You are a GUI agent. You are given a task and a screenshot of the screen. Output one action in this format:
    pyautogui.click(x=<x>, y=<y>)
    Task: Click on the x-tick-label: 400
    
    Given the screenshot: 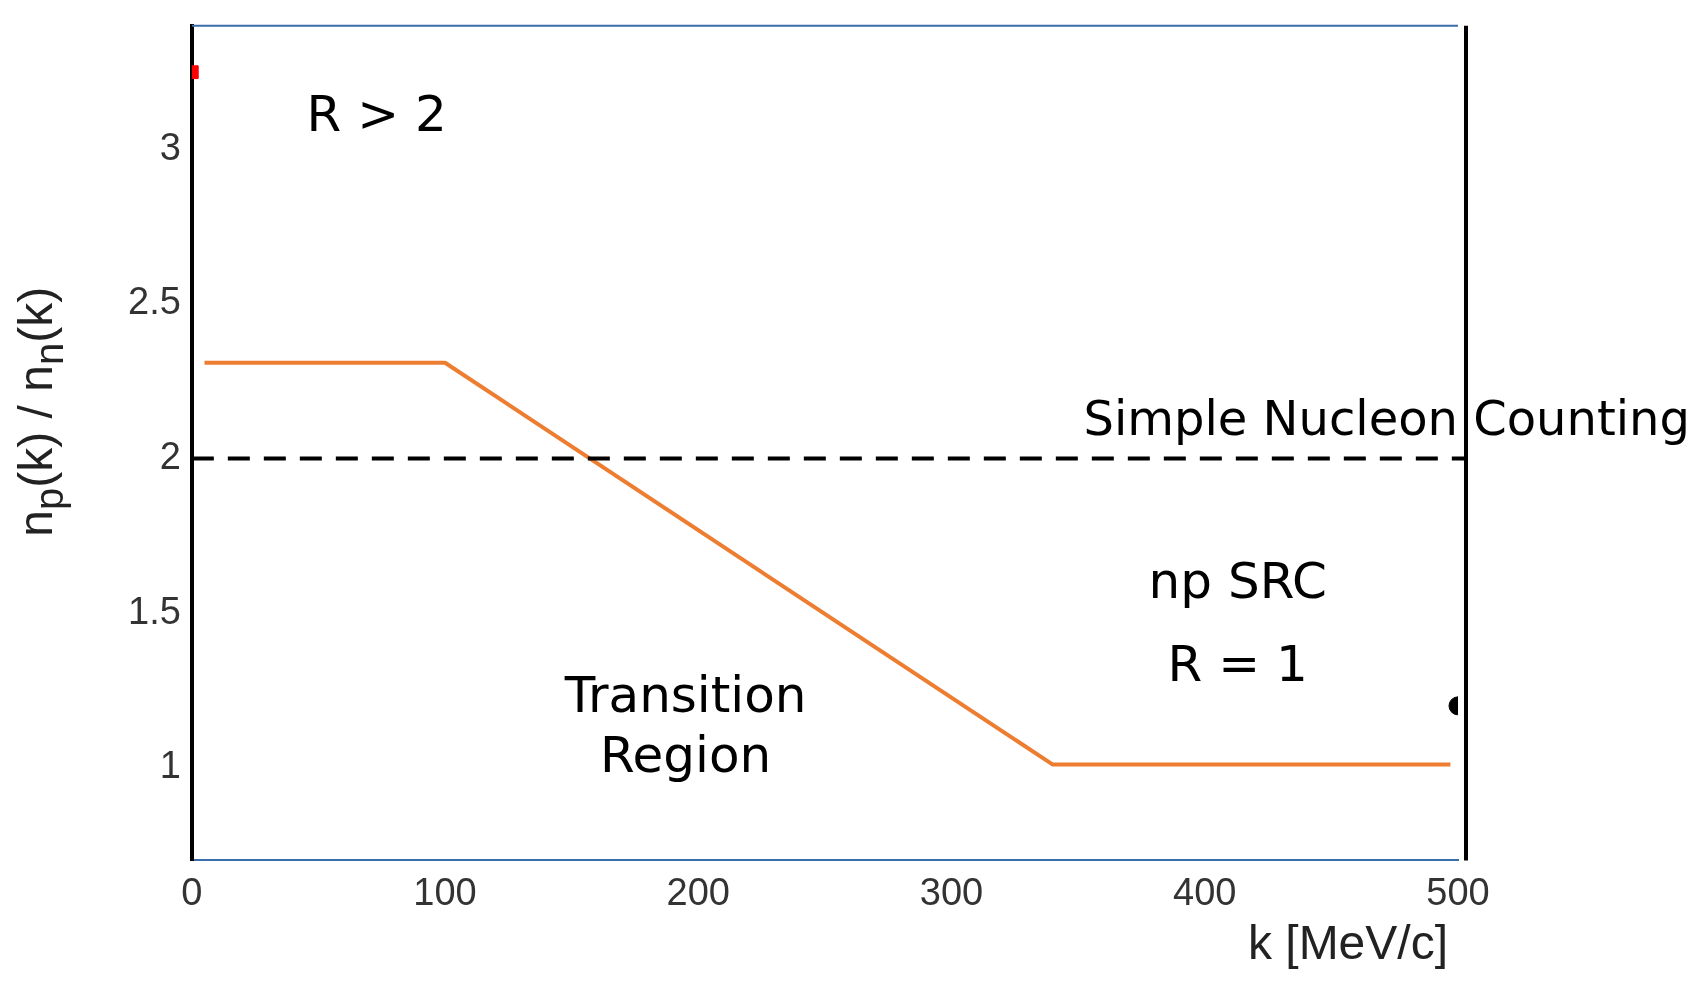 What is the action you would take?
    pyautogui.click(x=1205, y=891)
    